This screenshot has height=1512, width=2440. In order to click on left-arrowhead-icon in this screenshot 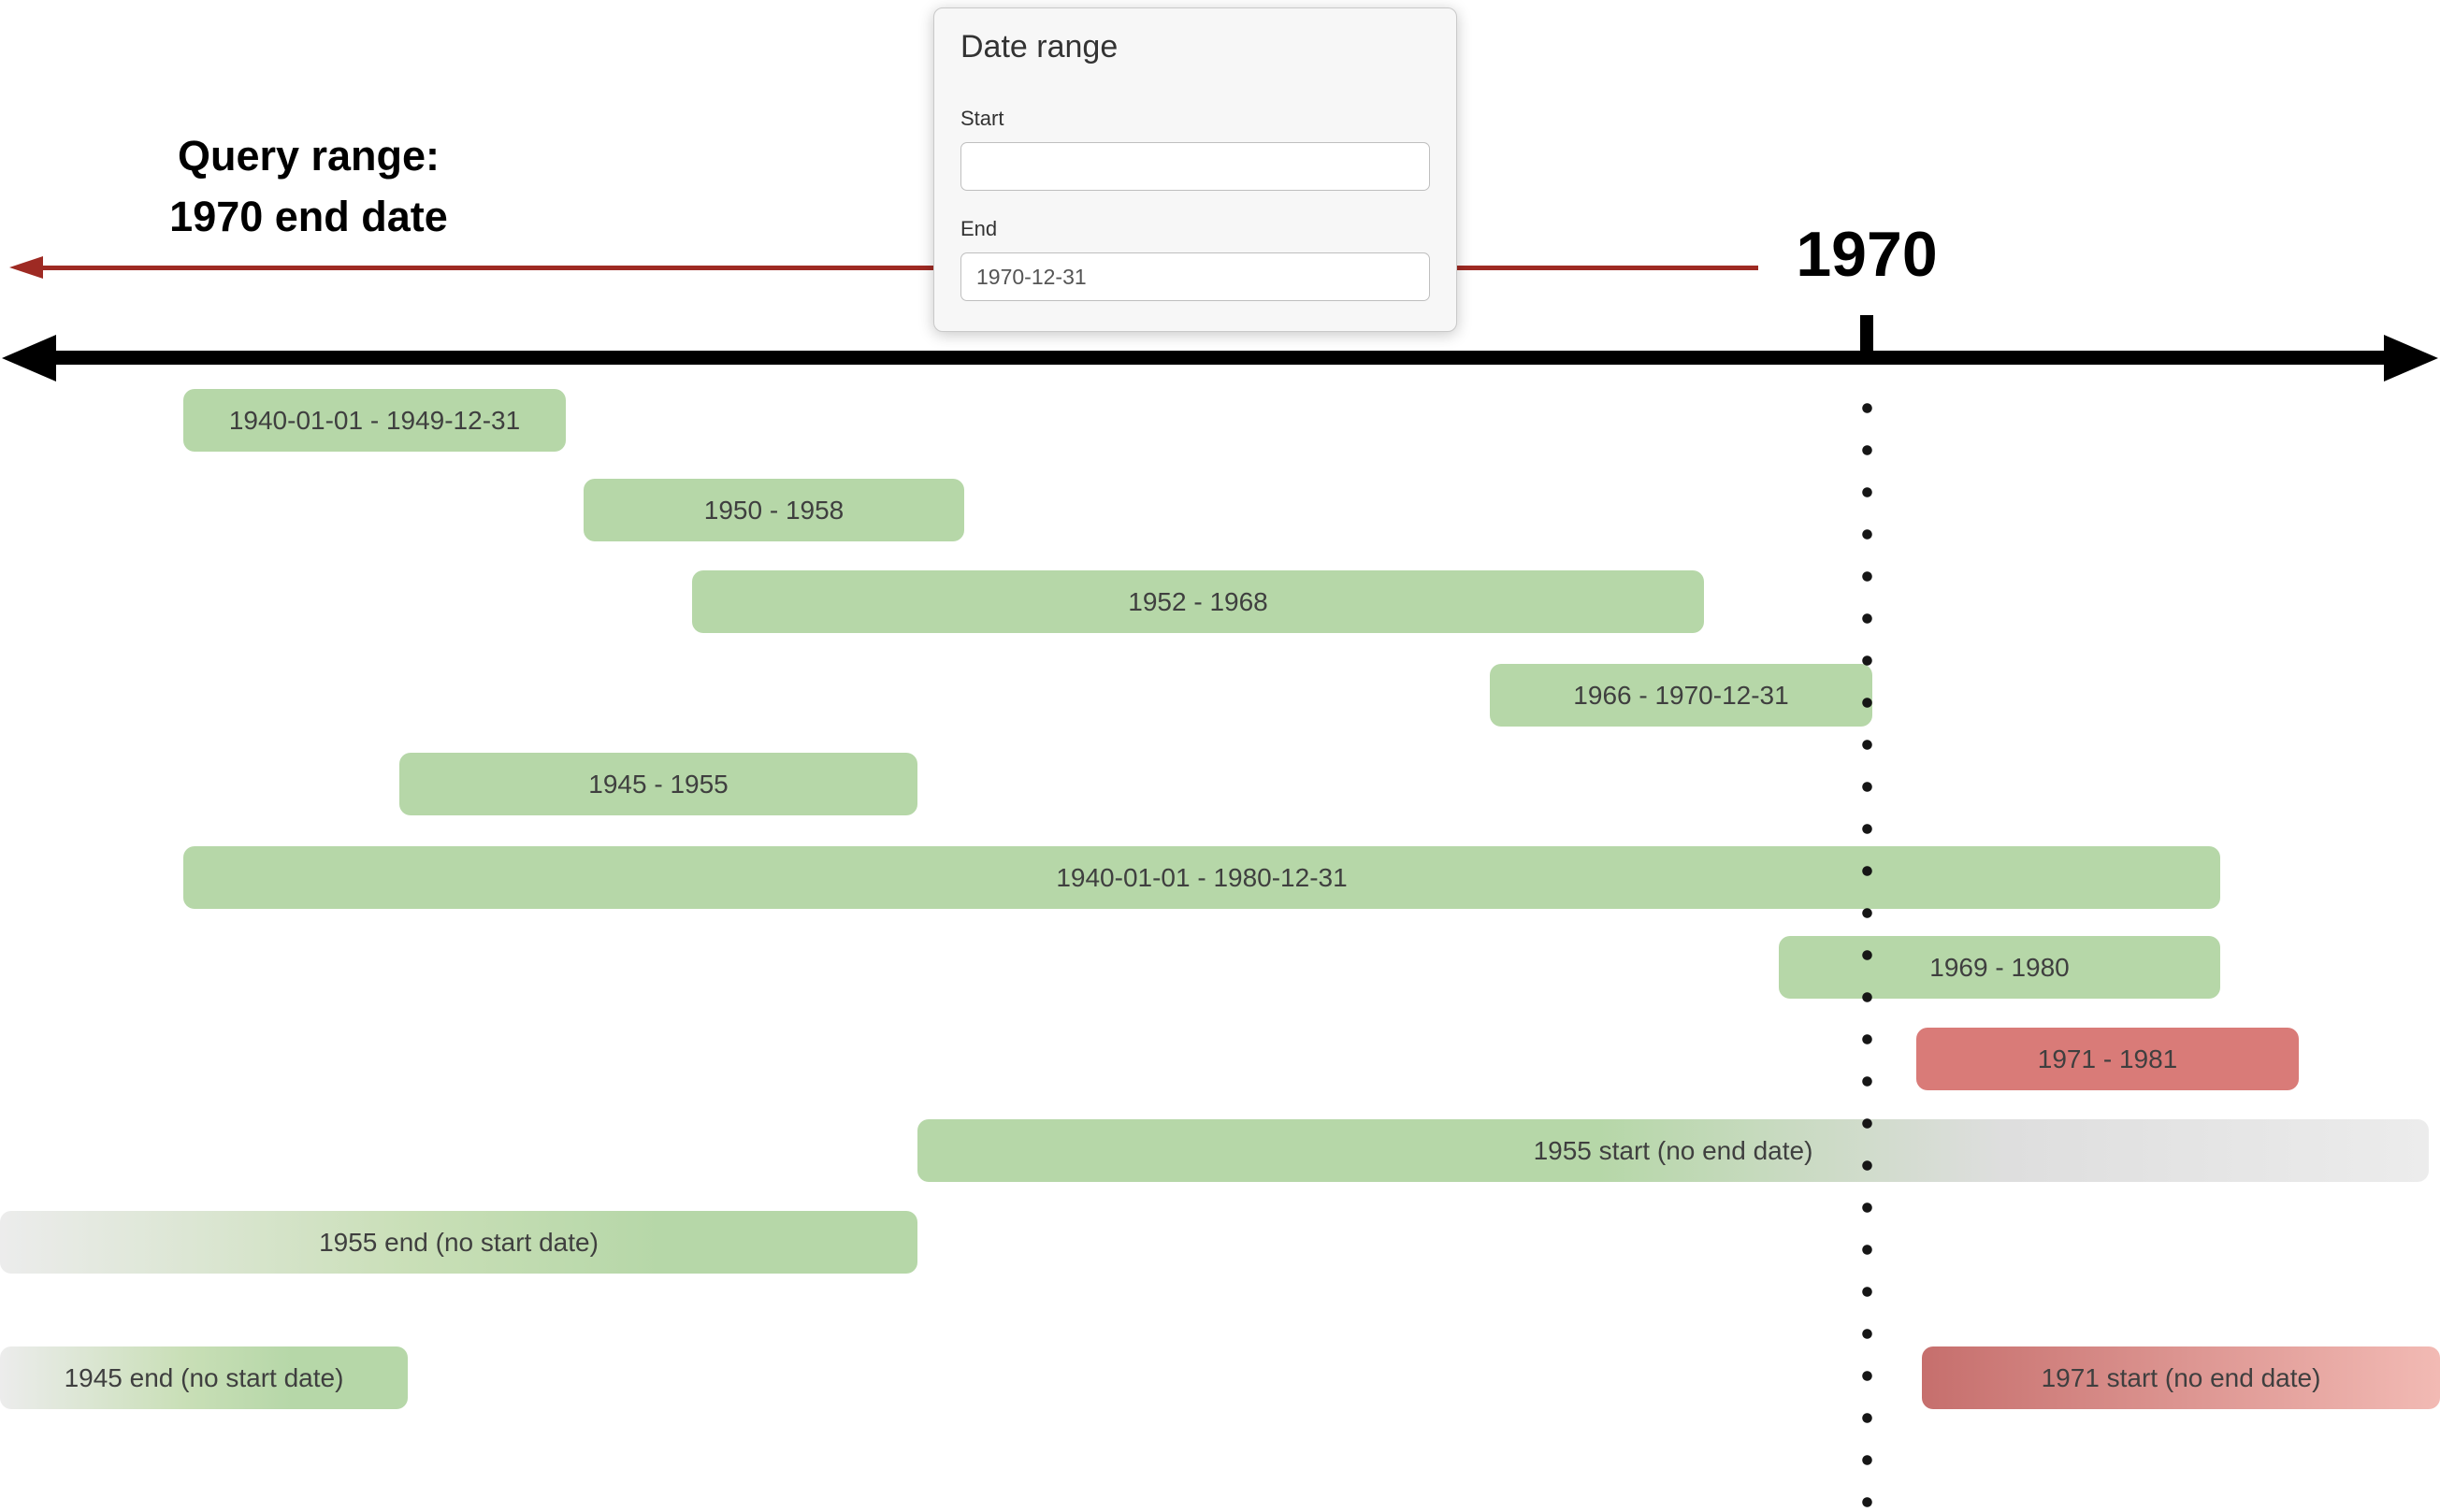, I will do `click(26, 267)`.